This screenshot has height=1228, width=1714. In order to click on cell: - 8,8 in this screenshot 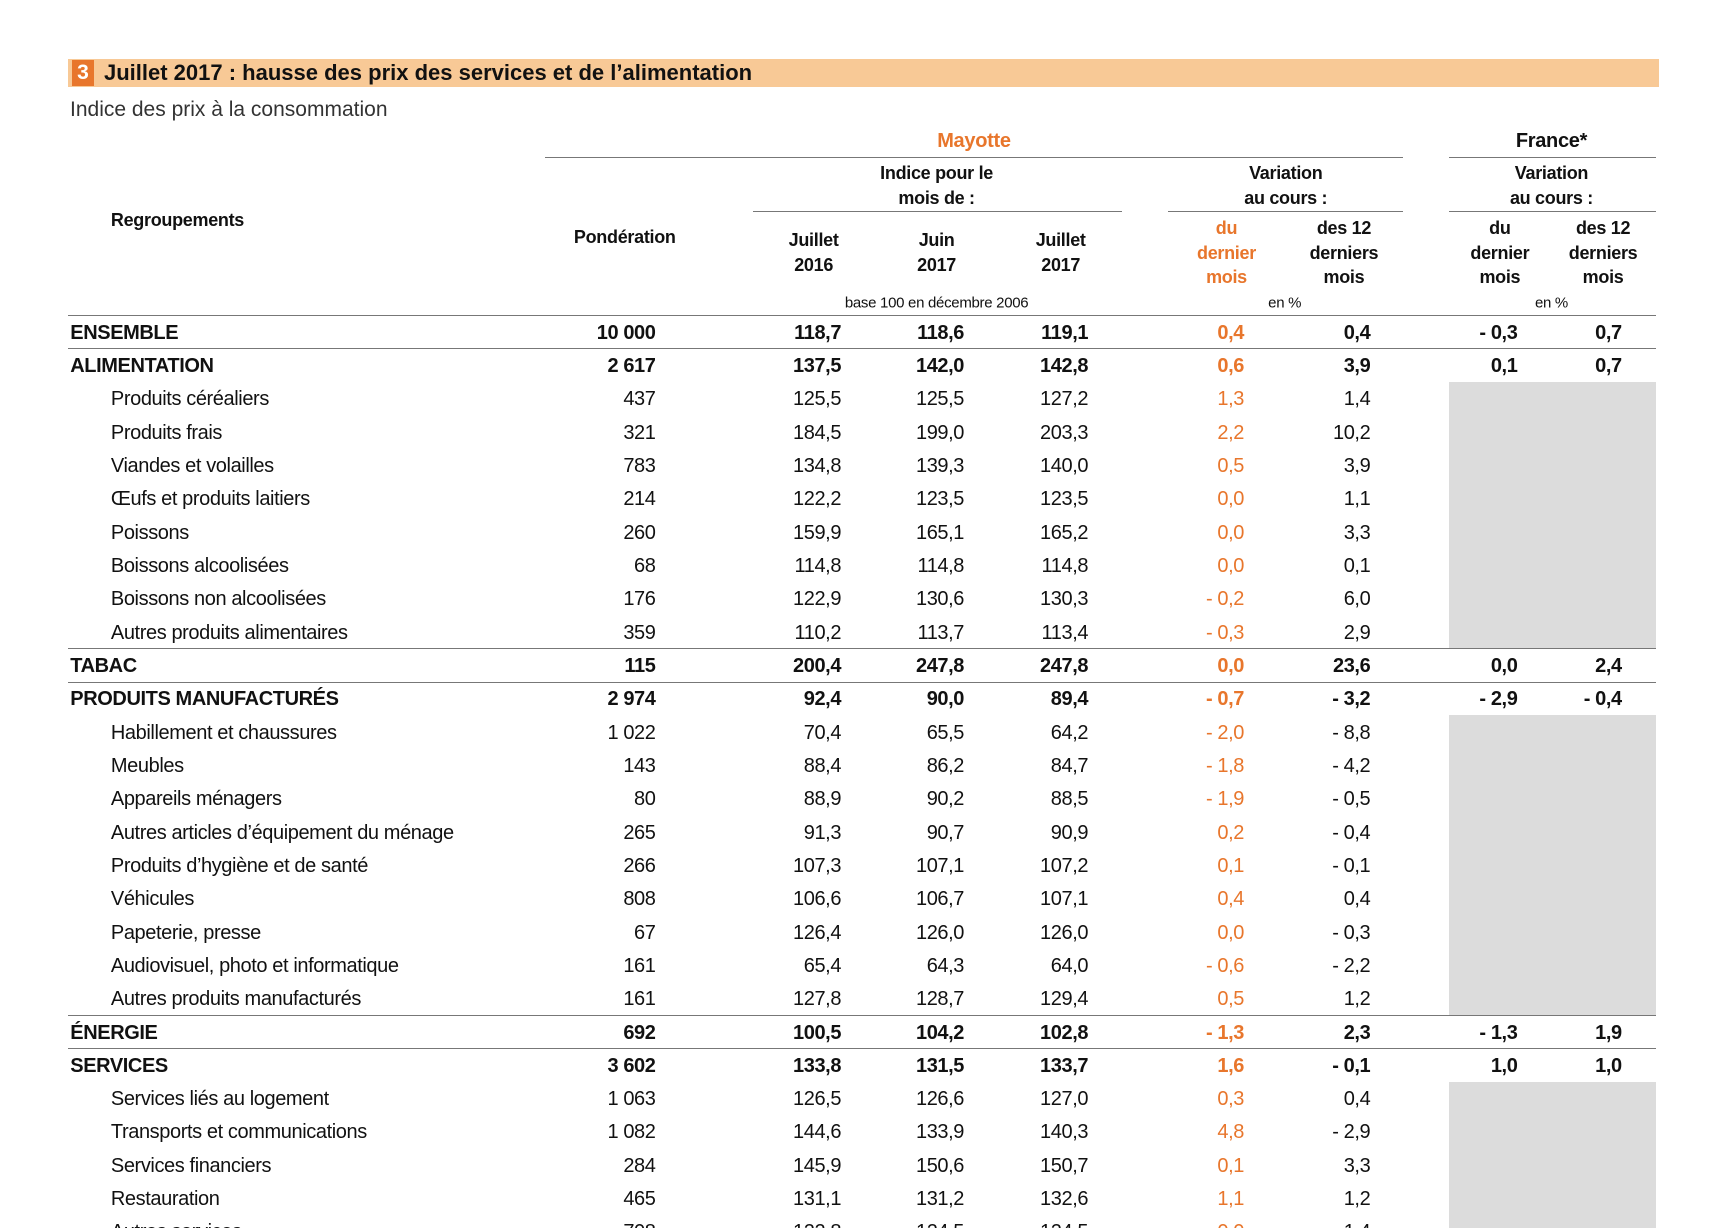, I will do `click(1351, 732)`.